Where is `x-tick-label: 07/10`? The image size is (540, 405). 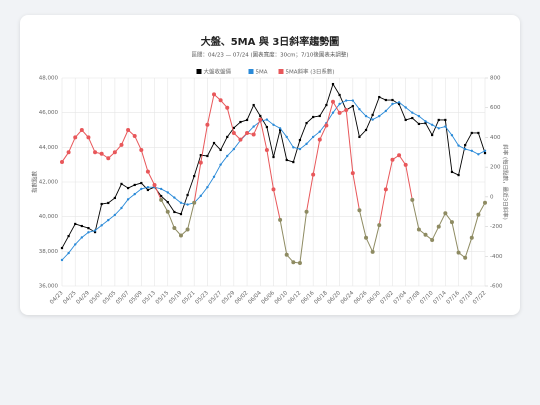
x-tick-label: 07/10 is located at coordinates (427, 298).